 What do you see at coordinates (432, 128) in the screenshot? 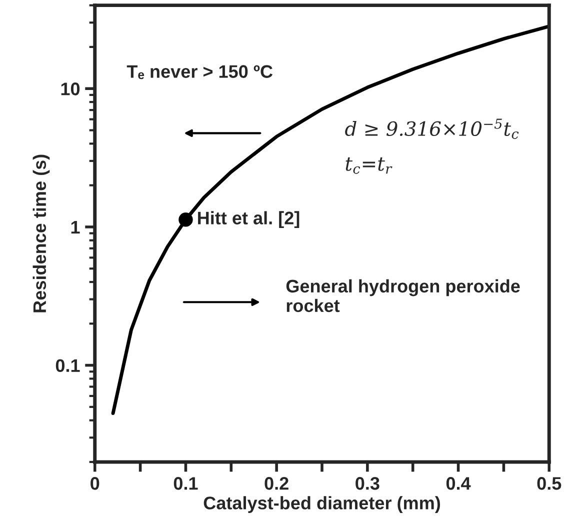
I see `annotation: d ≥ 9.316×10$^{−5}$t$_{c}$` at bounding box center [432, 128].